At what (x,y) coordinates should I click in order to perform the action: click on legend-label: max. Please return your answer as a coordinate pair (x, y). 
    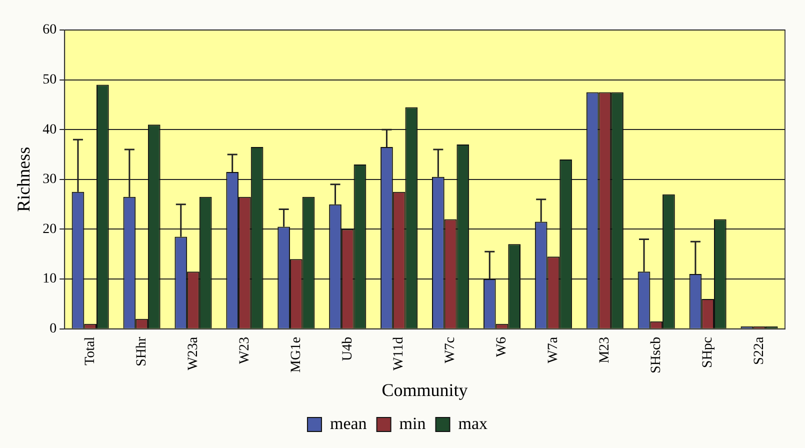
    Looking at the image, I should click on (473, 423).